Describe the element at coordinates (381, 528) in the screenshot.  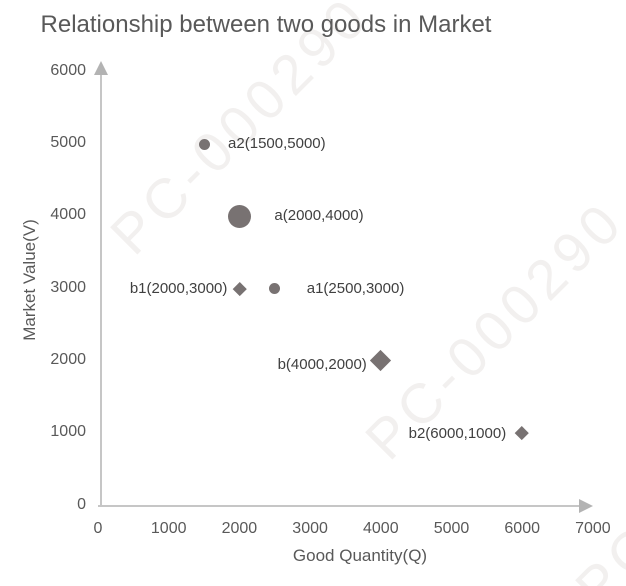
I see `x-tick-label: 4000` at that location.